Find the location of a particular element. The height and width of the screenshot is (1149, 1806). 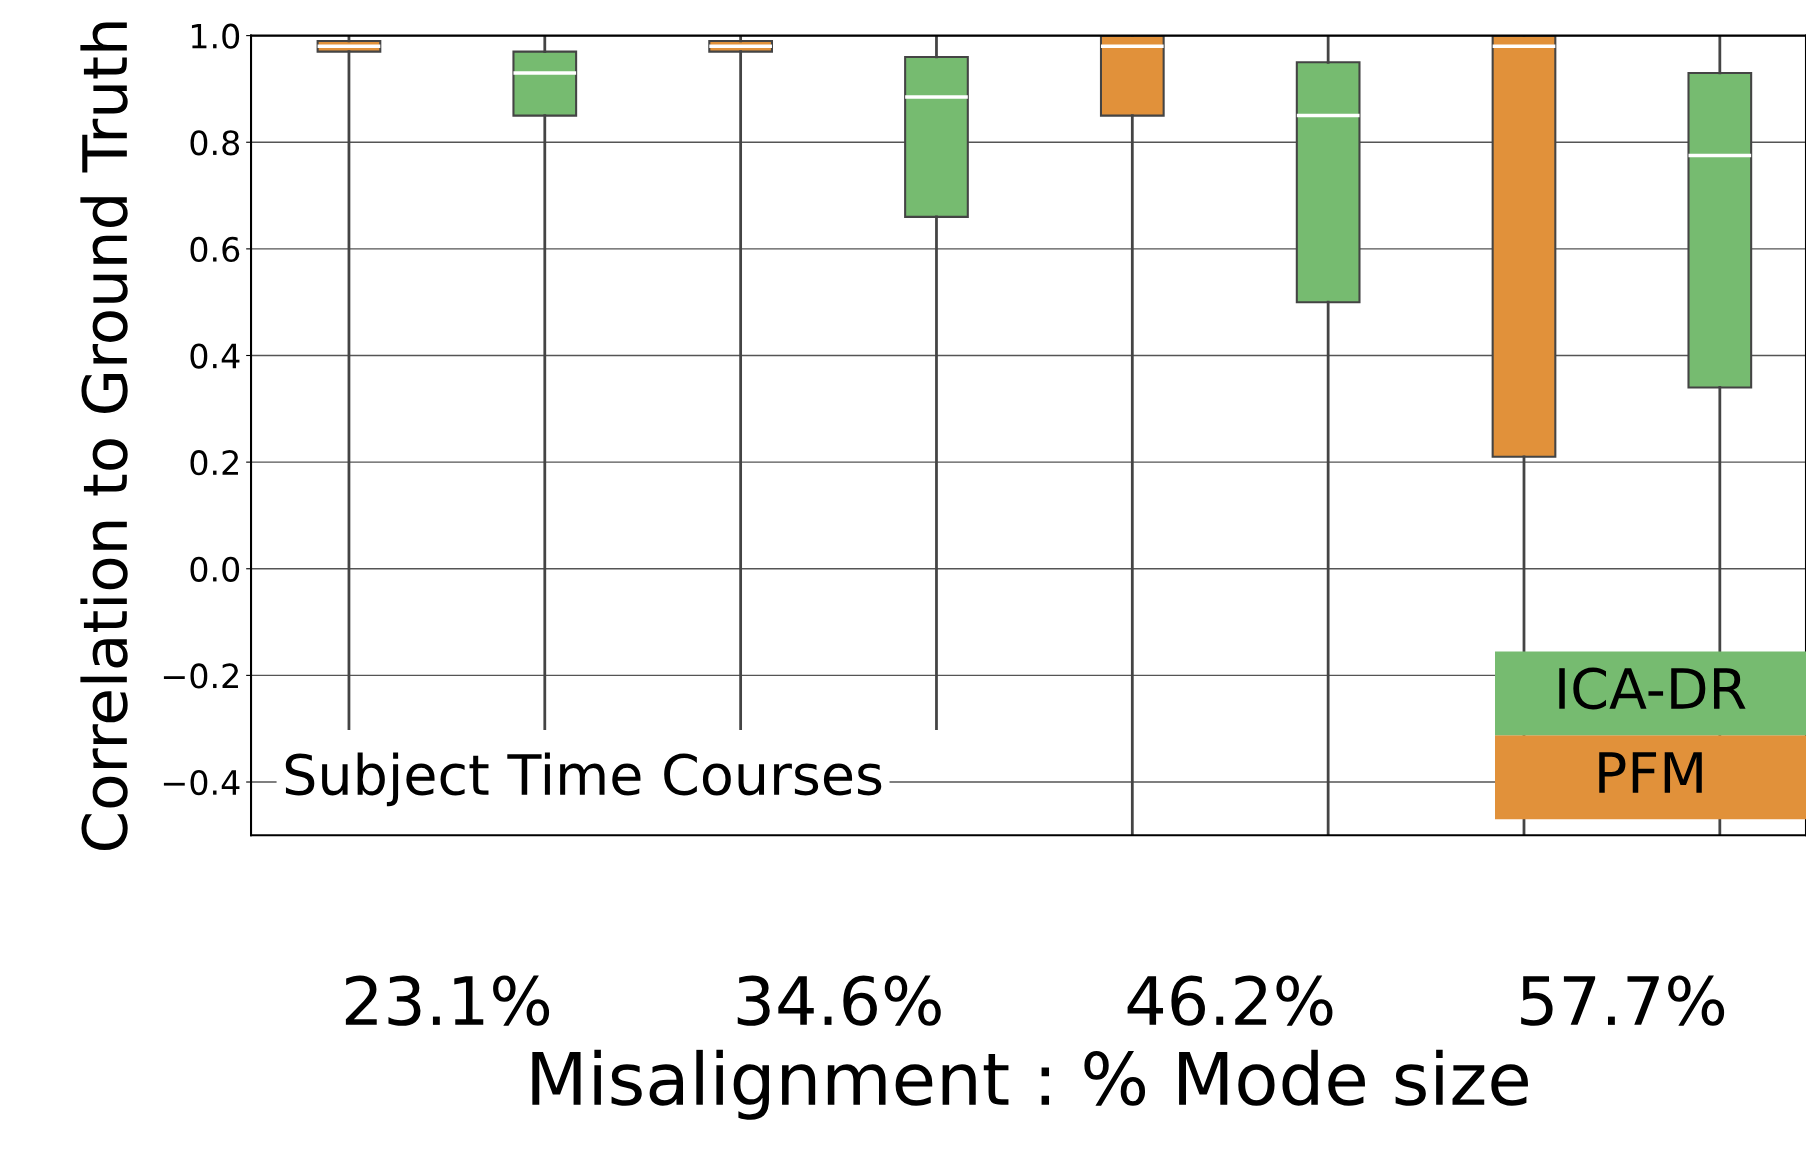

y-tick-label: 0.4 is located at coordinates (215, 356).